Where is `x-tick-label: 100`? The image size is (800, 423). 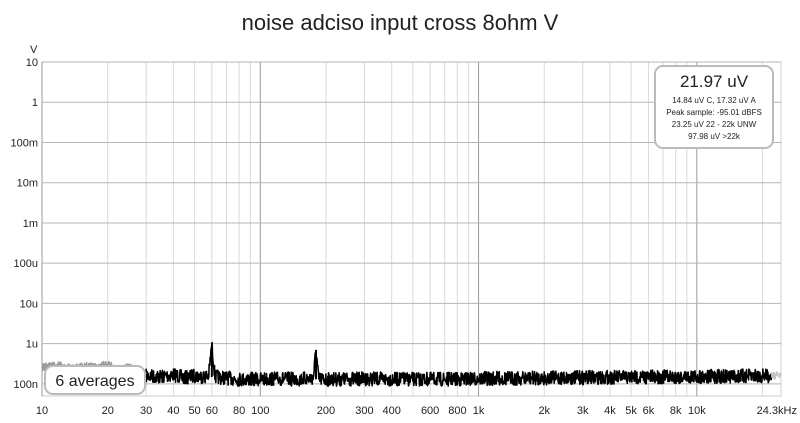 x-tick-label: 100 is located at coordinates (260, 411).